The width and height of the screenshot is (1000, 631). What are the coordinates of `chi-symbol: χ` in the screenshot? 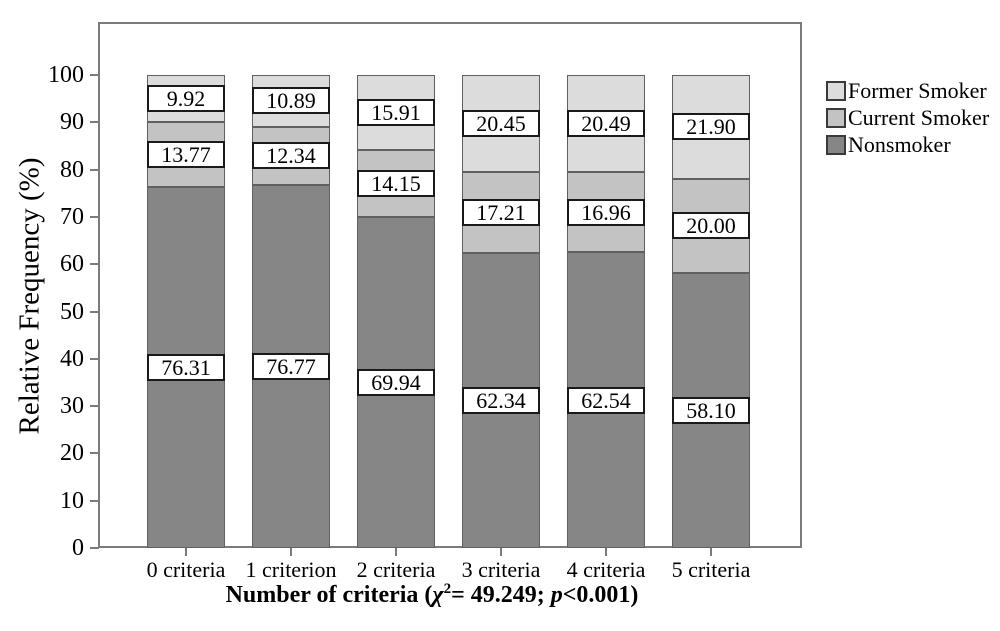 It's located at (438, 595).